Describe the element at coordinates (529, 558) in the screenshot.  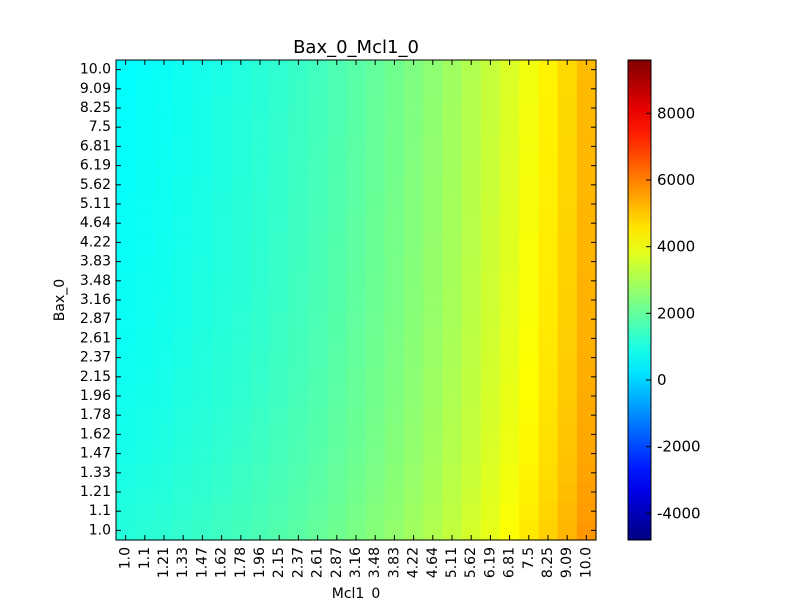
I see `x-tick-label: 7.5` at that location.